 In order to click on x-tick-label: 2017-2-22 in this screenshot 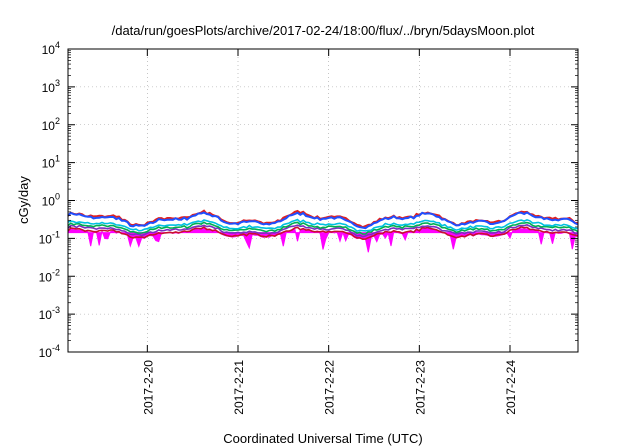, I will do `click(330, 387)`.